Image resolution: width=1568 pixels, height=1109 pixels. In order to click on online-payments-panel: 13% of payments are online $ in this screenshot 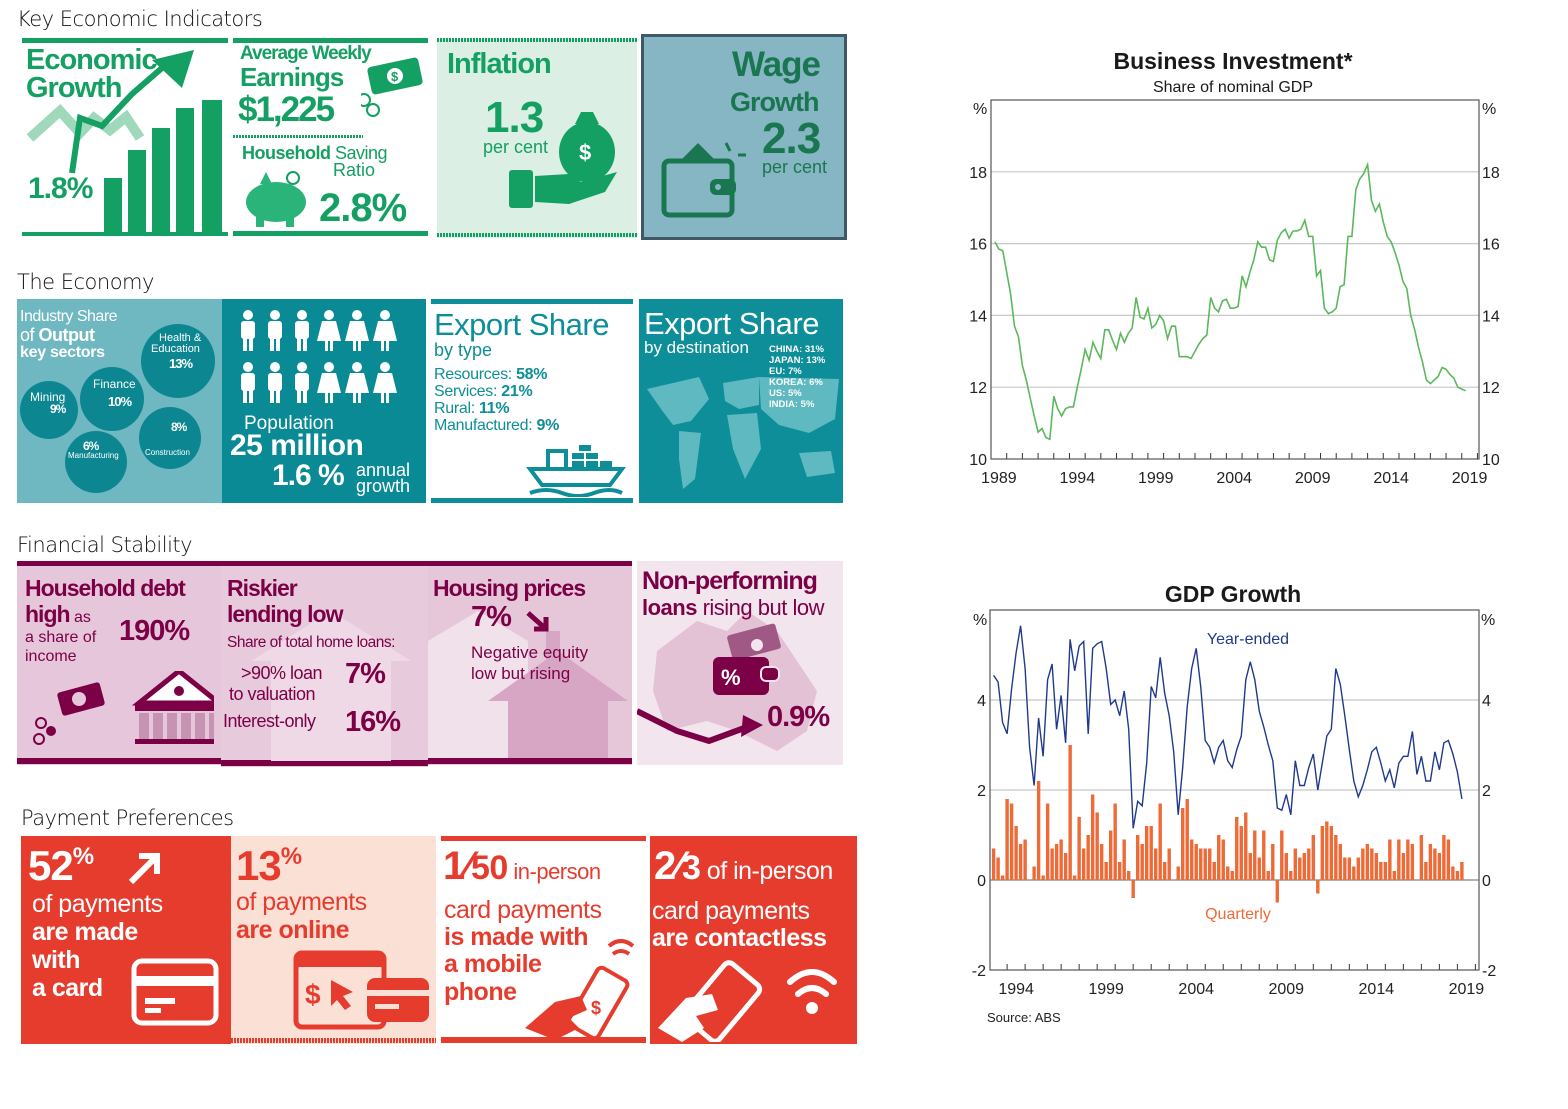, I will do `click(333, 940)`.